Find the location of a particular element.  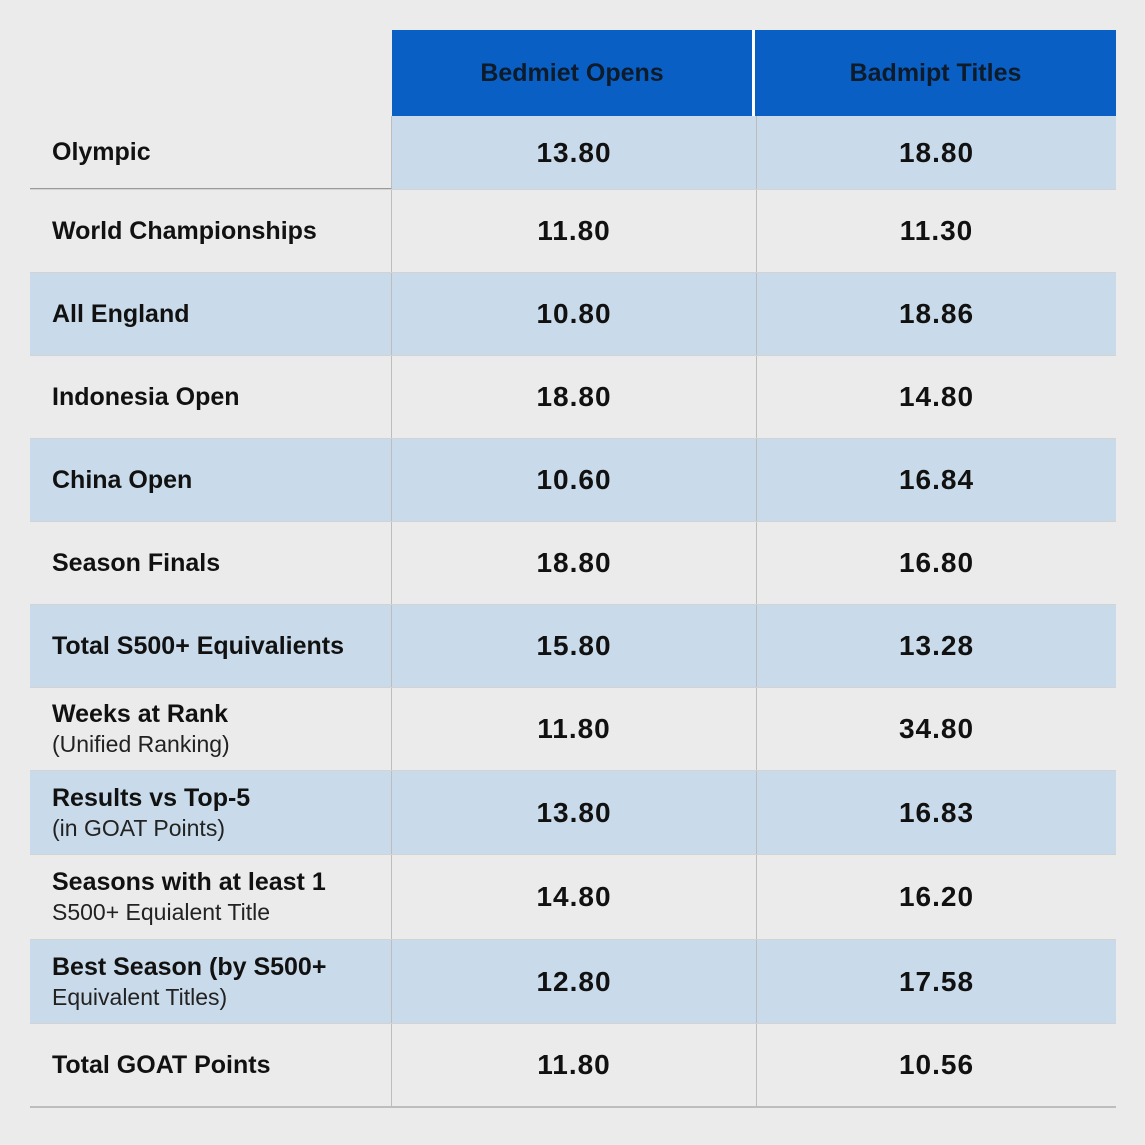

row-label-main: World Championships is located at coordinates (184, 230).